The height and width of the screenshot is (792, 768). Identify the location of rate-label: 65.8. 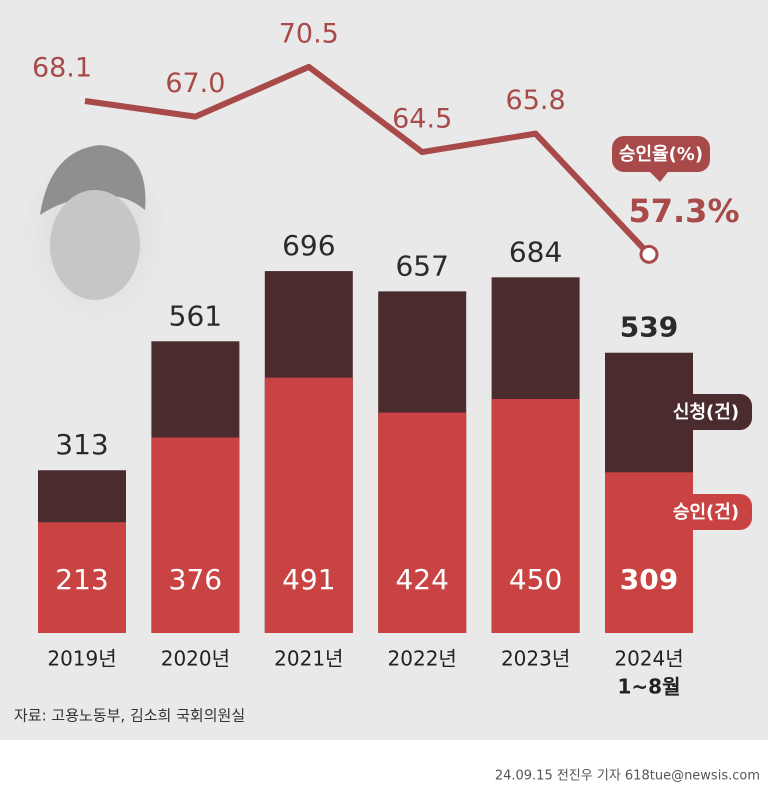
(536, 100).